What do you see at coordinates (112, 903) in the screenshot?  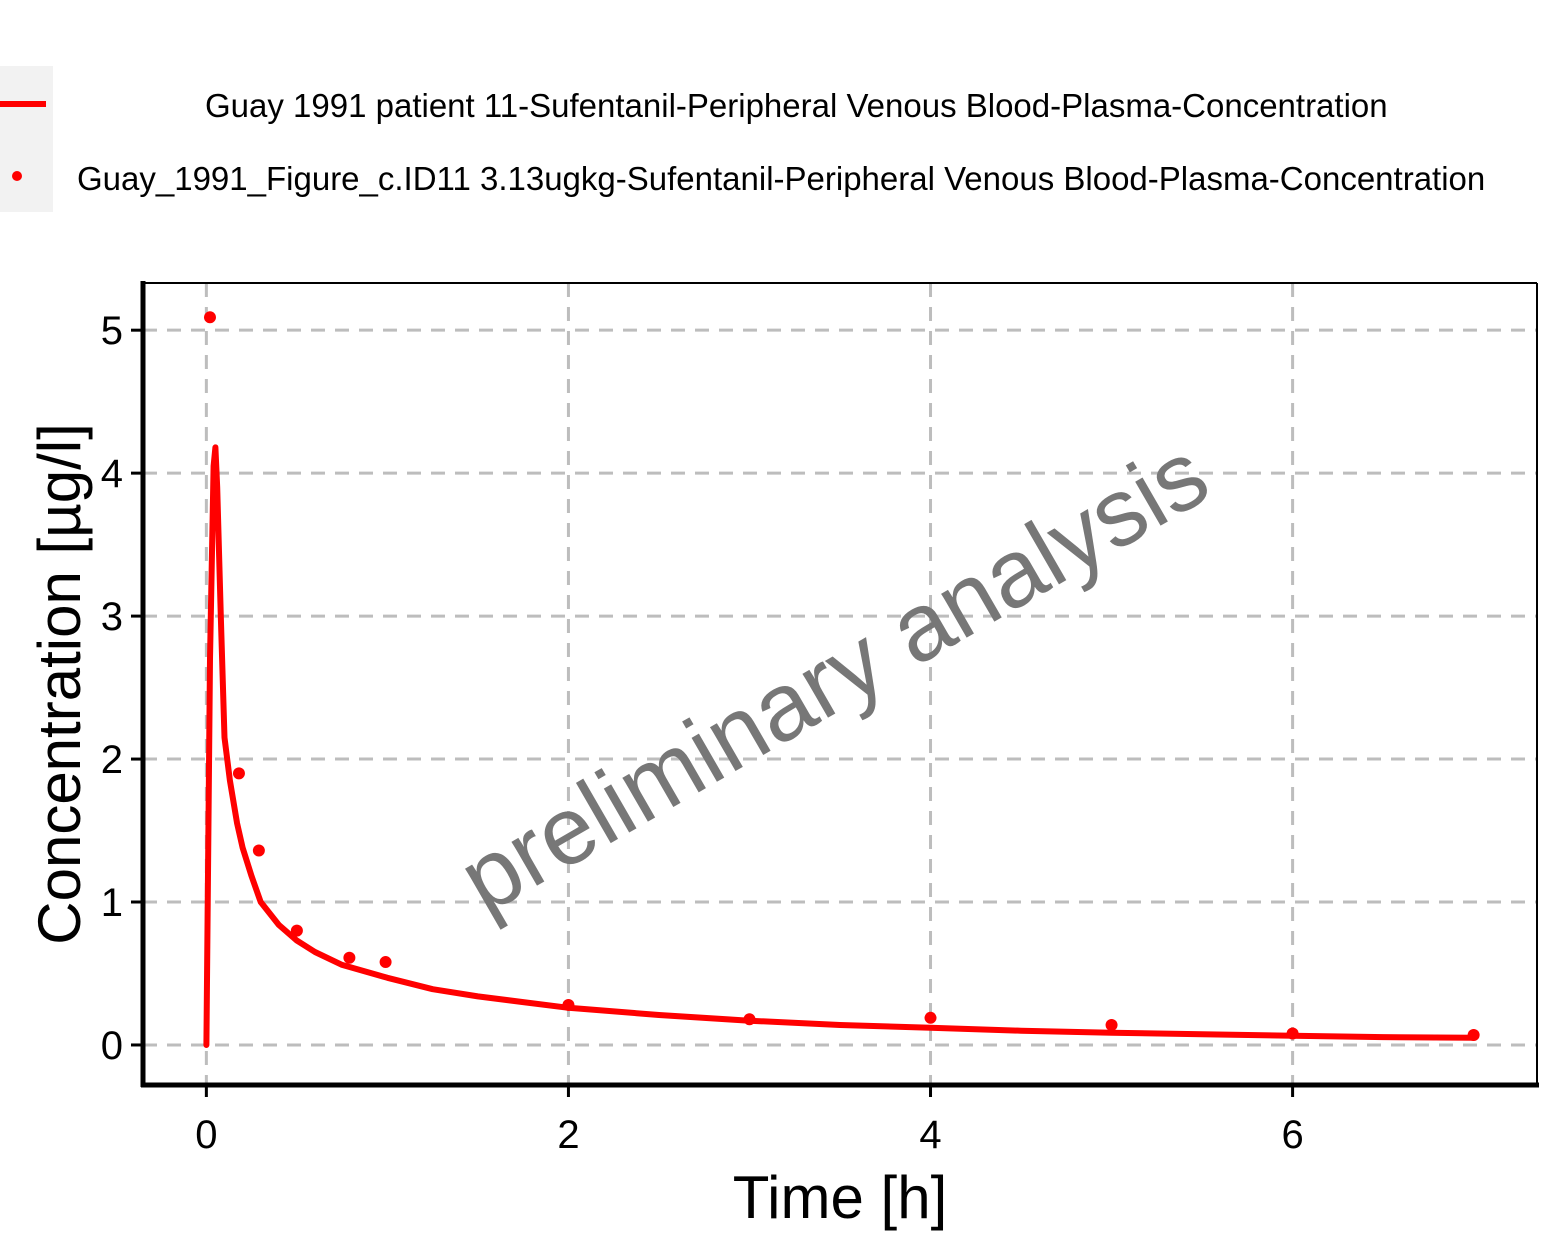 I see `y-tick-label: 1` at bounding box center [112, 903].